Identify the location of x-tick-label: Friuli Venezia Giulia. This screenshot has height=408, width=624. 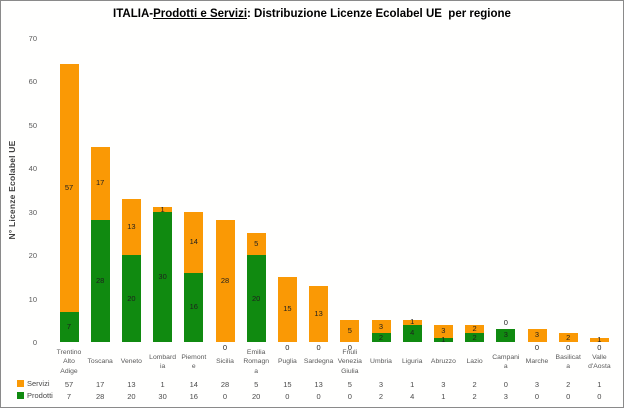
(349, 362).